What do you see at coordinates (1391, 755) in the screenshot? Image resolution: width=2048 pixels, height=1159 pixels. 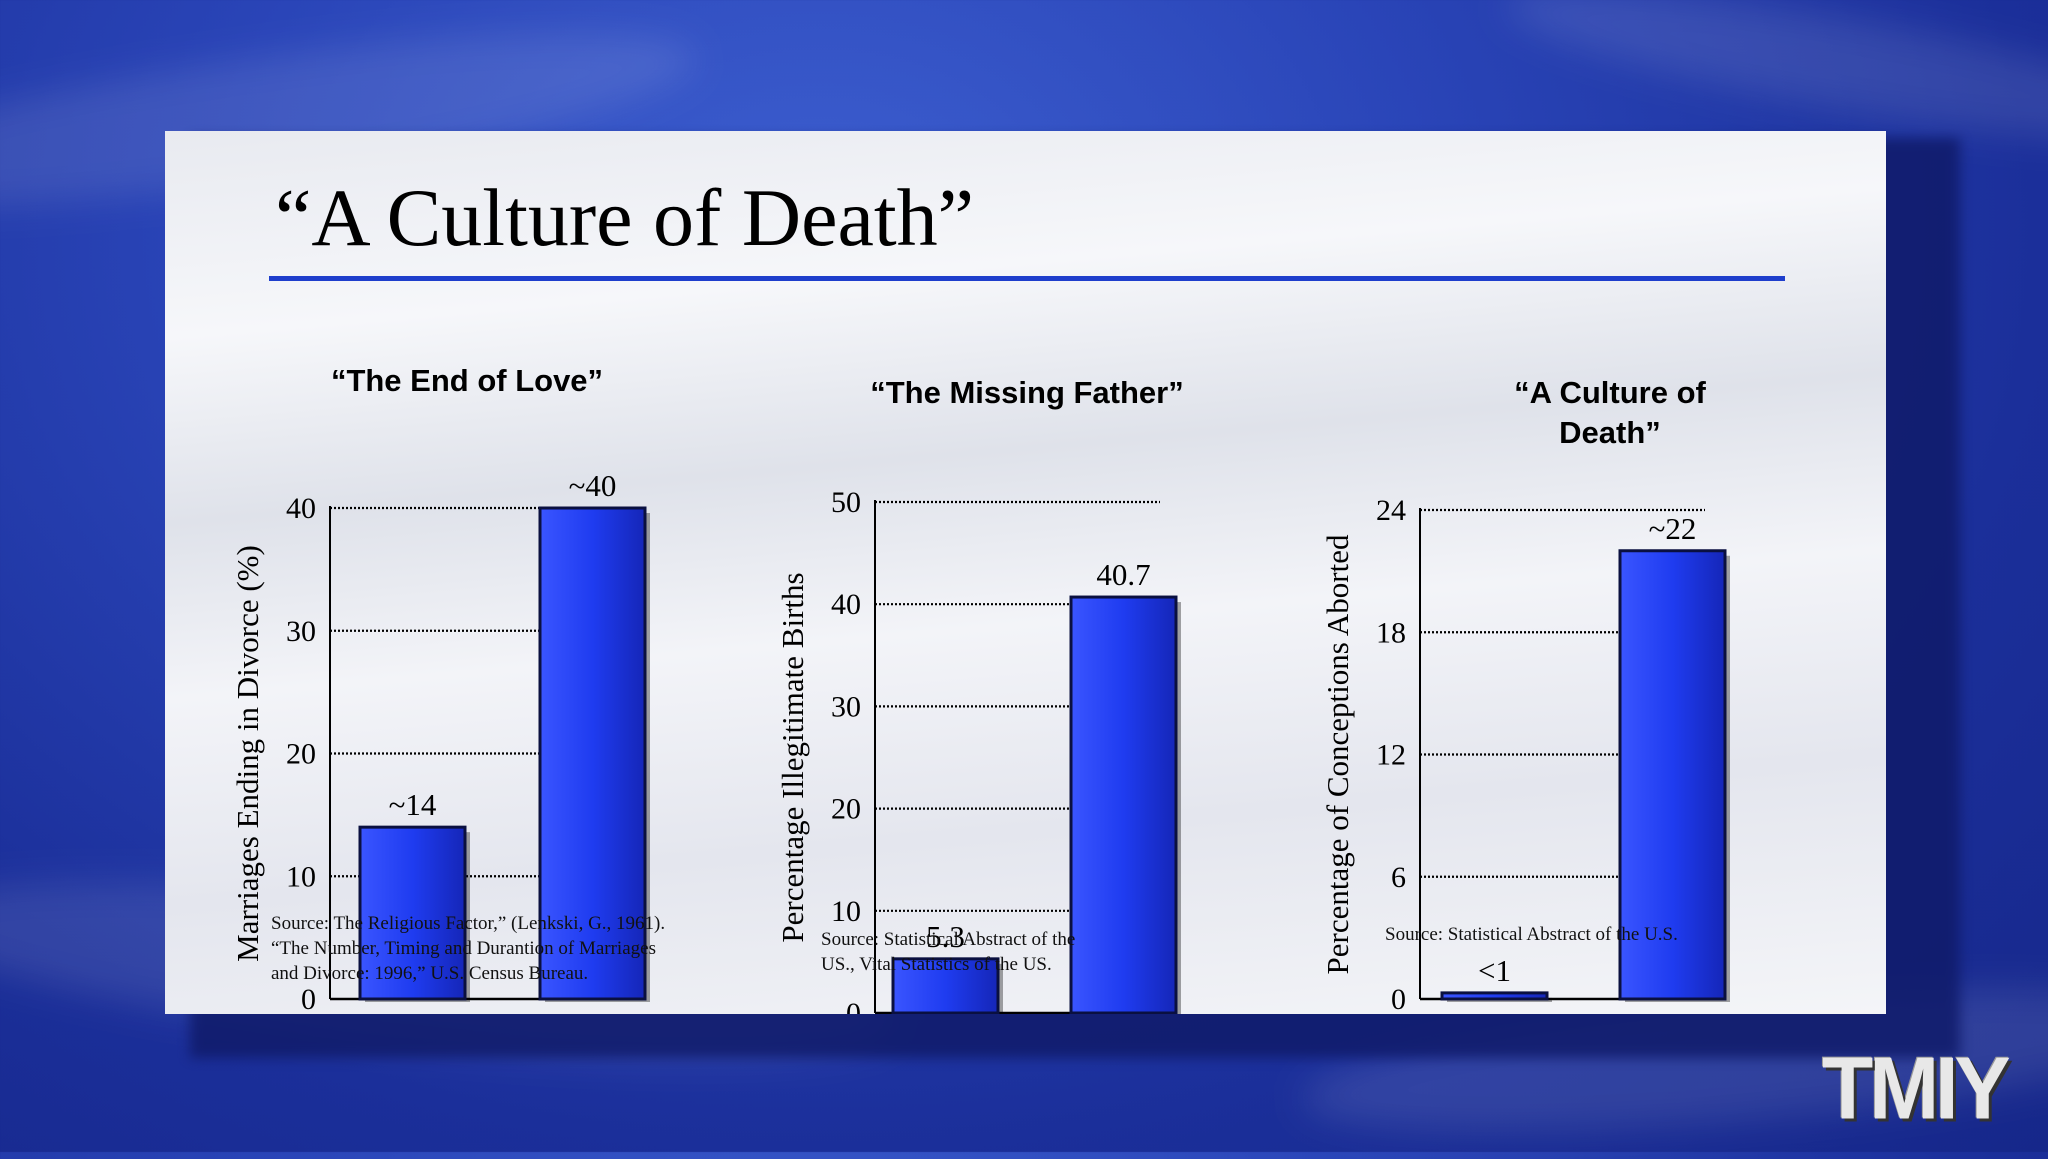 I see `y-tick-label: 12` at bounding box center [1391, 755].